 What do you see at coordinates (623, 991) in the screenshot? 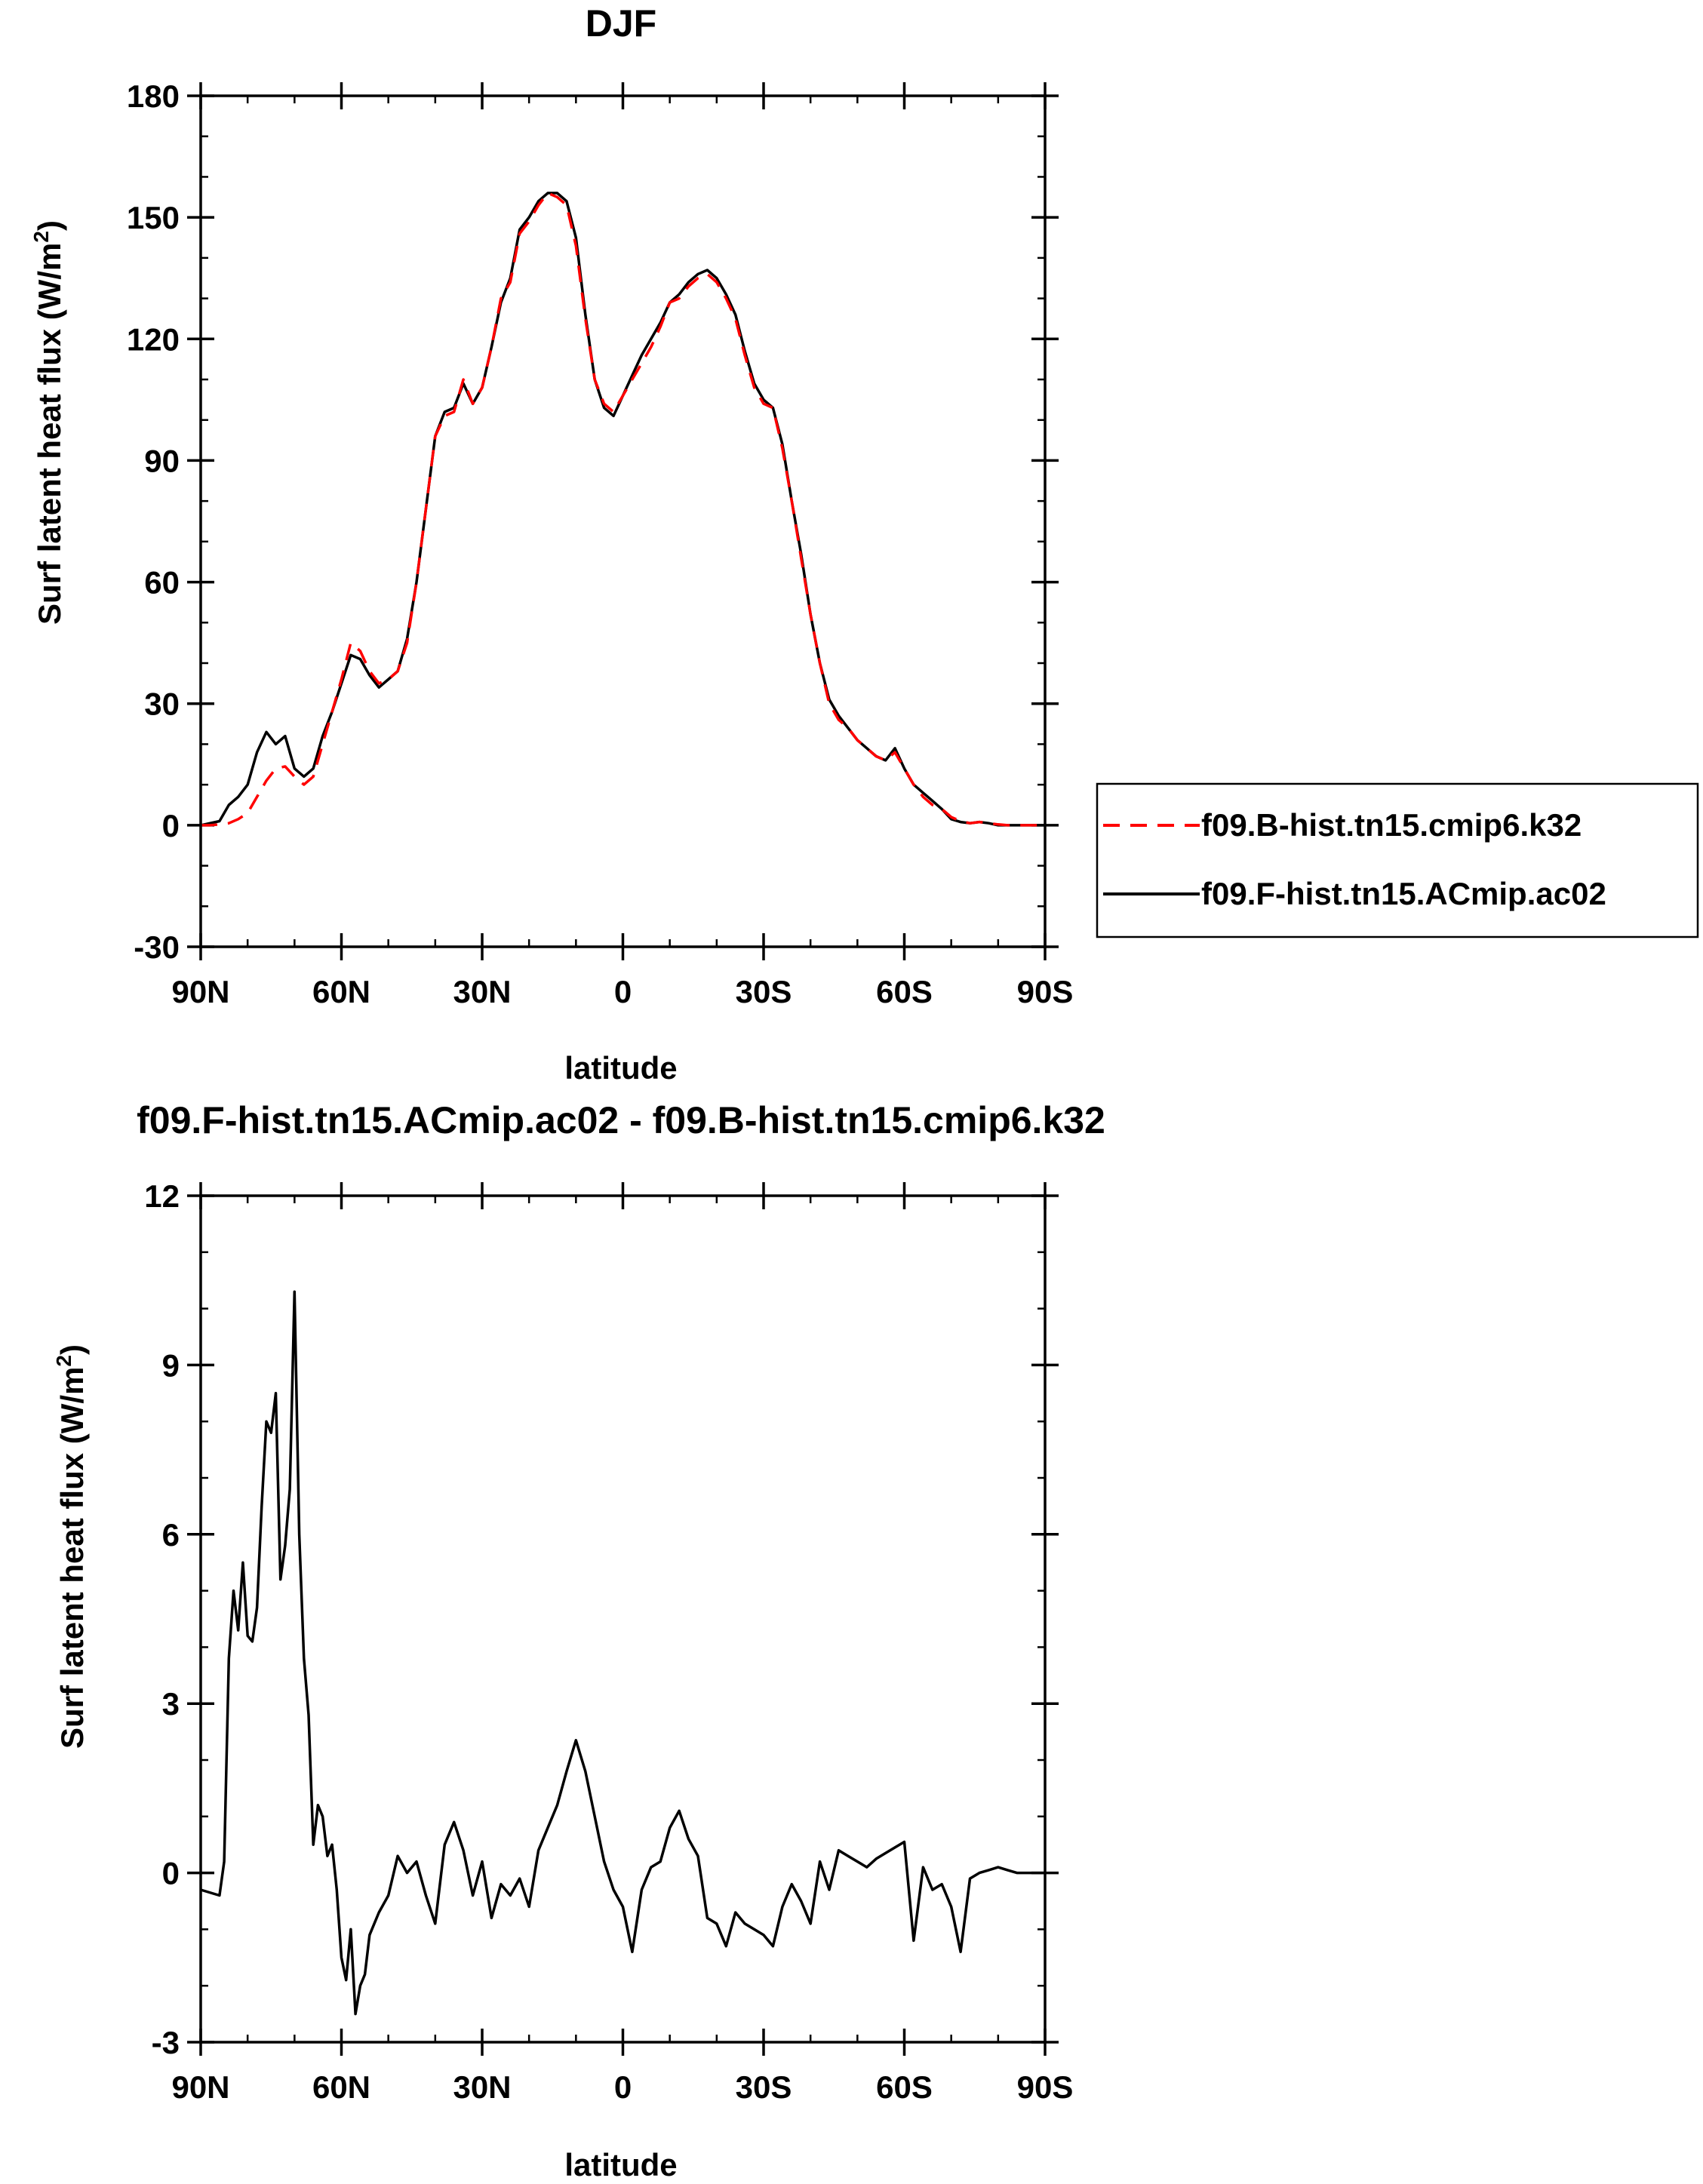
I see `top-xtick-label: 0` at bounding box center [623, 991].